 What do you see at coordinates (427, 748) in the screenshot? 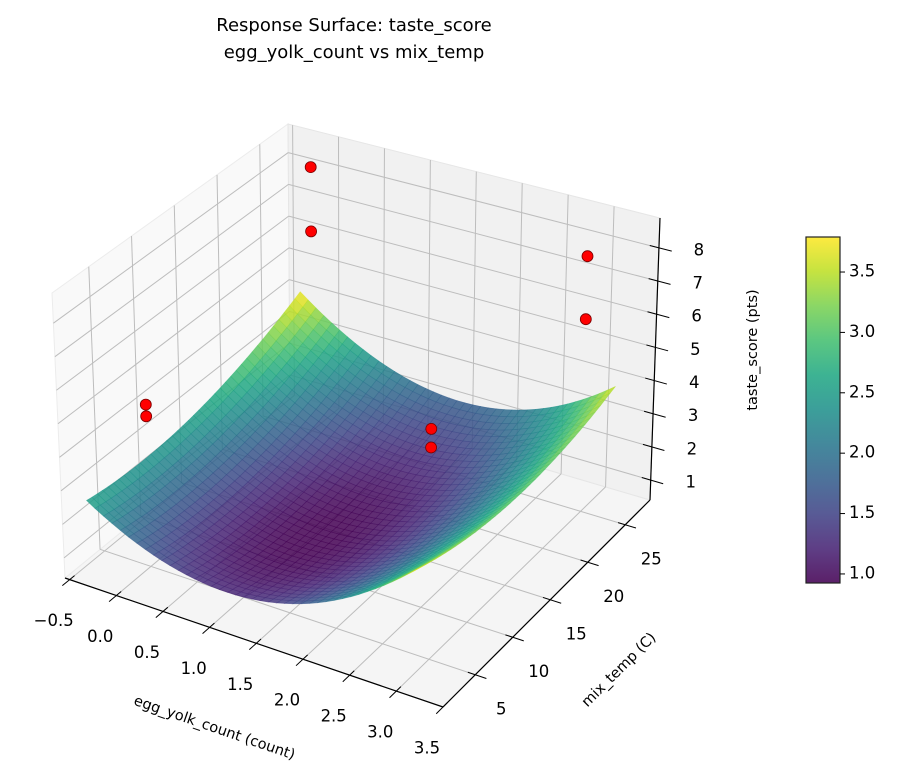
I see `x-tick-label: 3.5` at bounding box center [427, 748].